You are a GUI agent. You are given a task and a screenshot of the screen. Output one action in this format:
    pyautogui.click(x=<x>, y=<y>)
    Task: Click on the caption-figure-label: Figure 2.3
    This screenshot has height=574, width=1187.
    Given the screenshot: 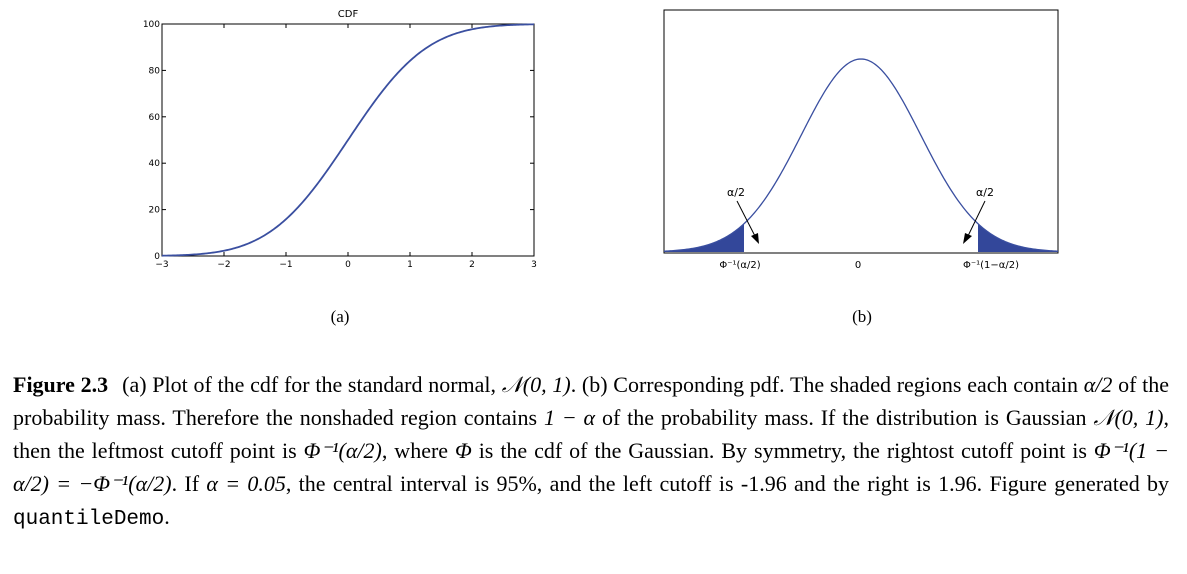 What is the action you would take?
    pyautogui.click(x=61, y=384)
    